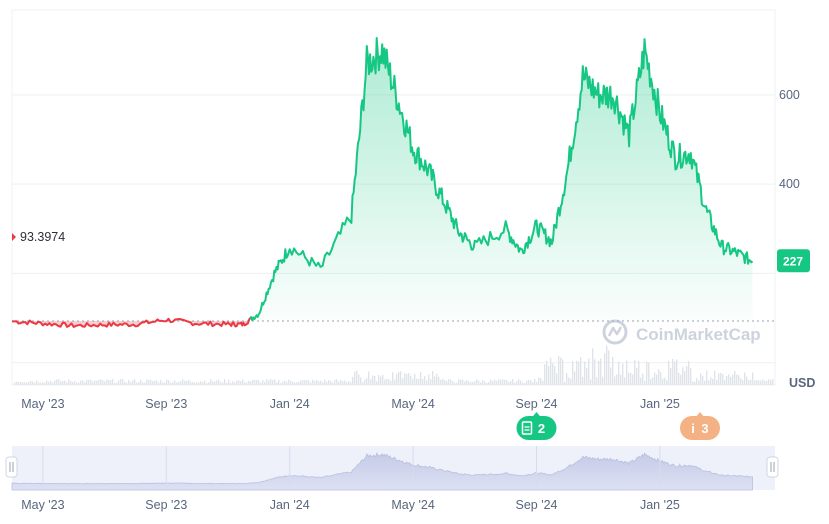  I want to click on current-price-label: 227, so click(793, 261).